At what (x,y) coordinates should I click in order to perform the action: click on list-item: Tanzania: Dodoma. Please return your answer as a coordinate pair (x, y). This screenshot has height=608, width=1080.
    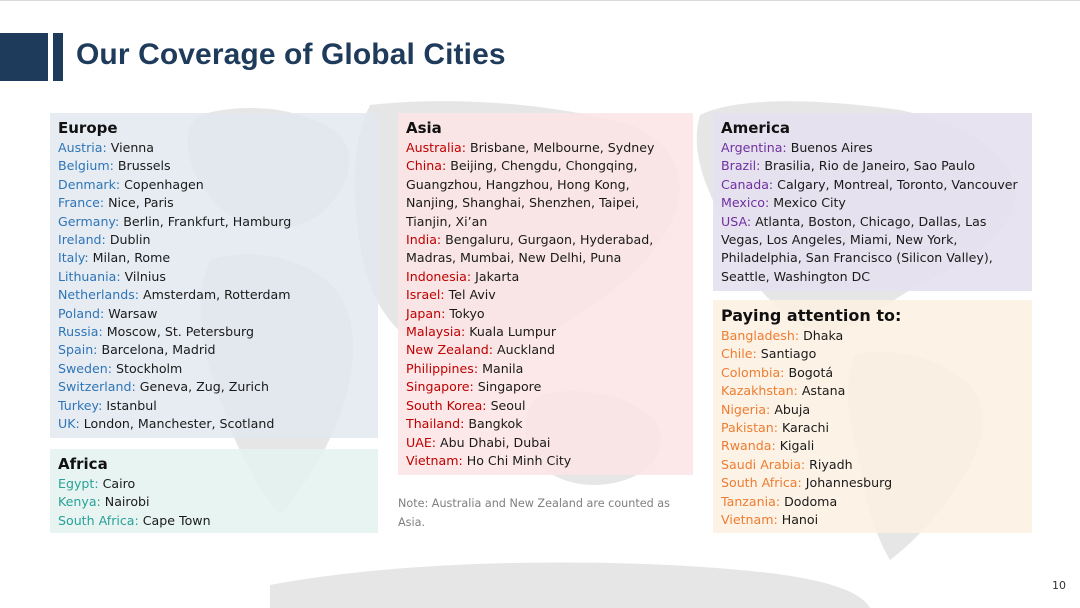
    Looking at the image, I should click on (872, 502).